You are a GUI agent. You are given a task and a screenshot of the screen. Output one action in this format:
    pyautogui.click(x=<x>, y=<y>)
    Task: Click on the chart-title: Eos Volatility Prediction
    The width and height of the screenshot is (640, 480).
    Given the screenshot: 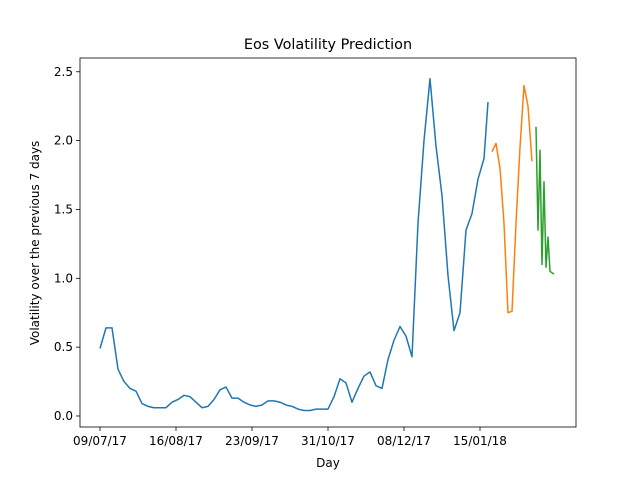 What is the action you would take?
    pyautogui.click(x=328, y=45)
    